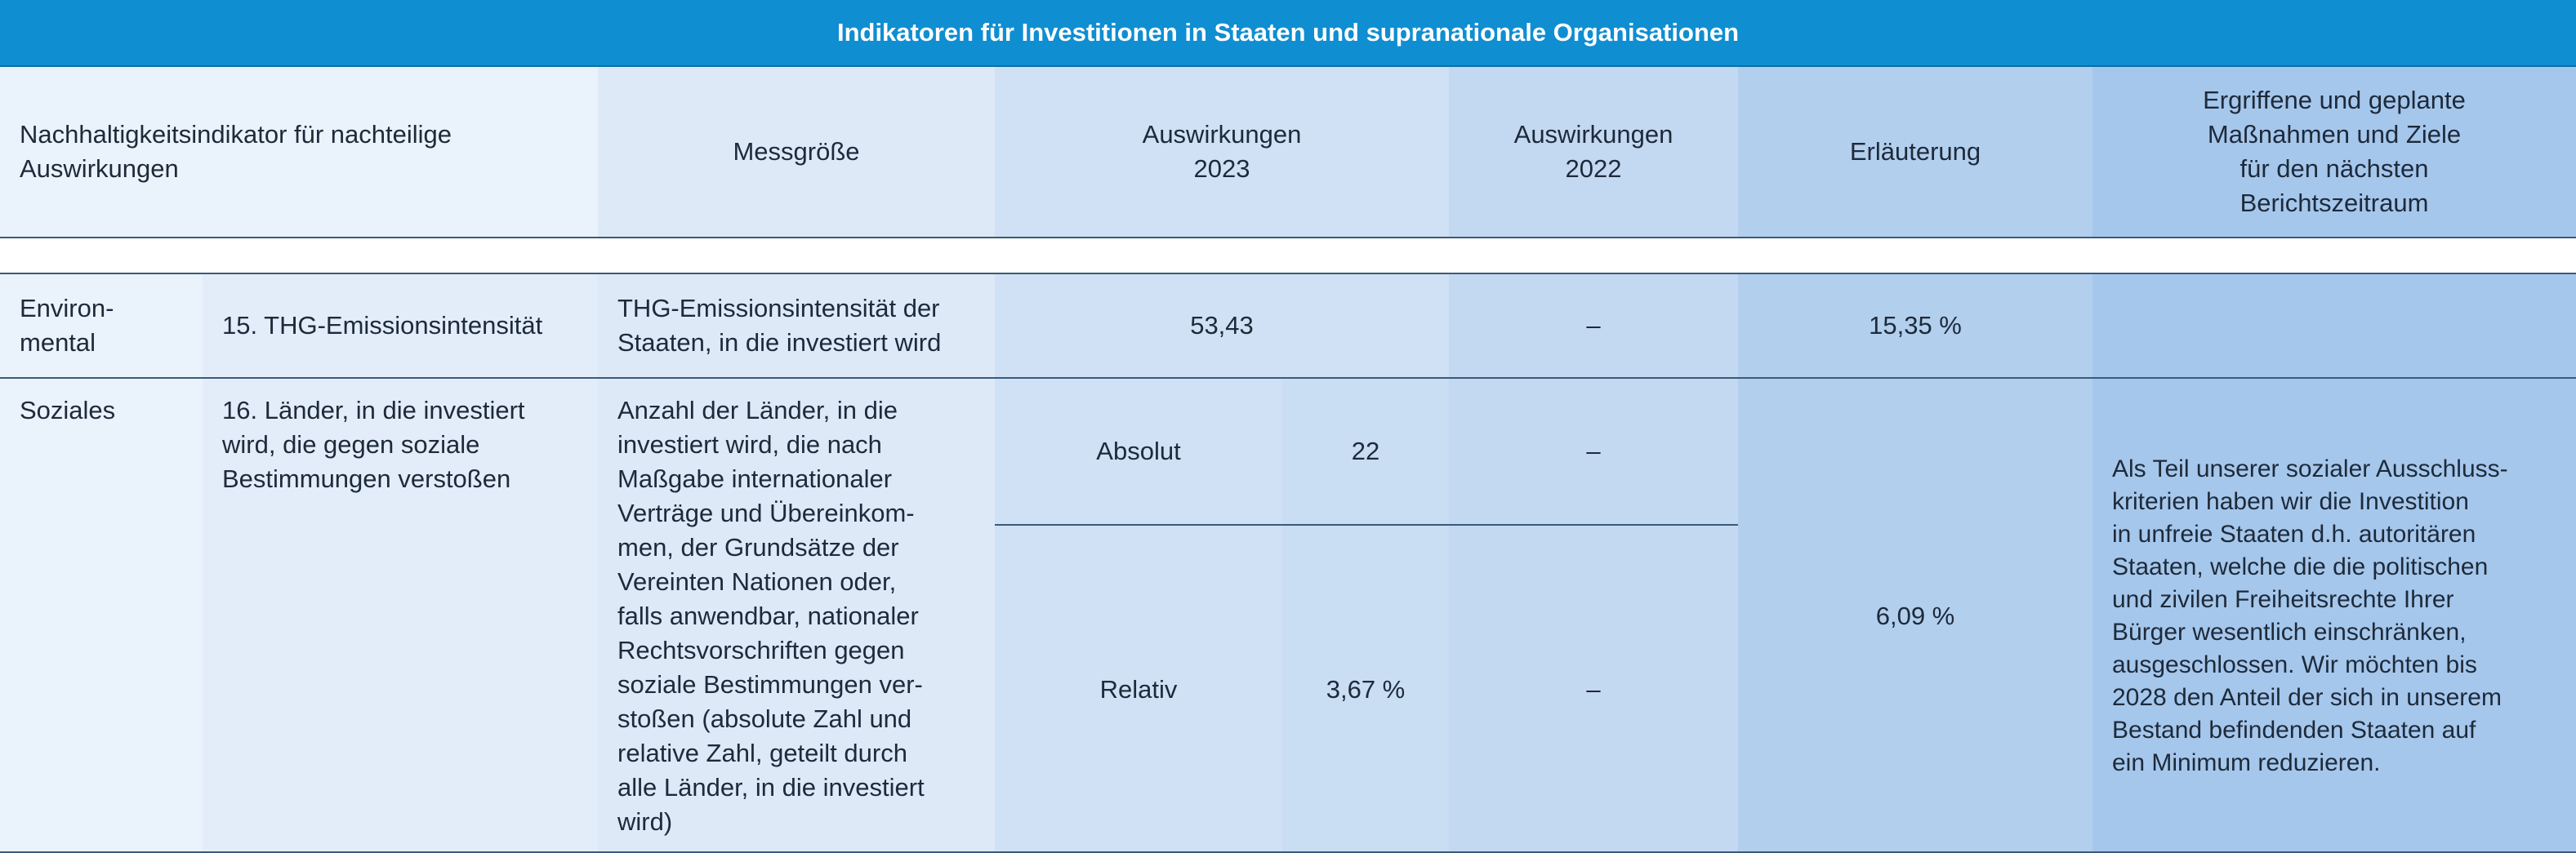 This screenshot has width=2576, height=853. I want to click on env-impact-2023: 53,43, so click(1222, 325).